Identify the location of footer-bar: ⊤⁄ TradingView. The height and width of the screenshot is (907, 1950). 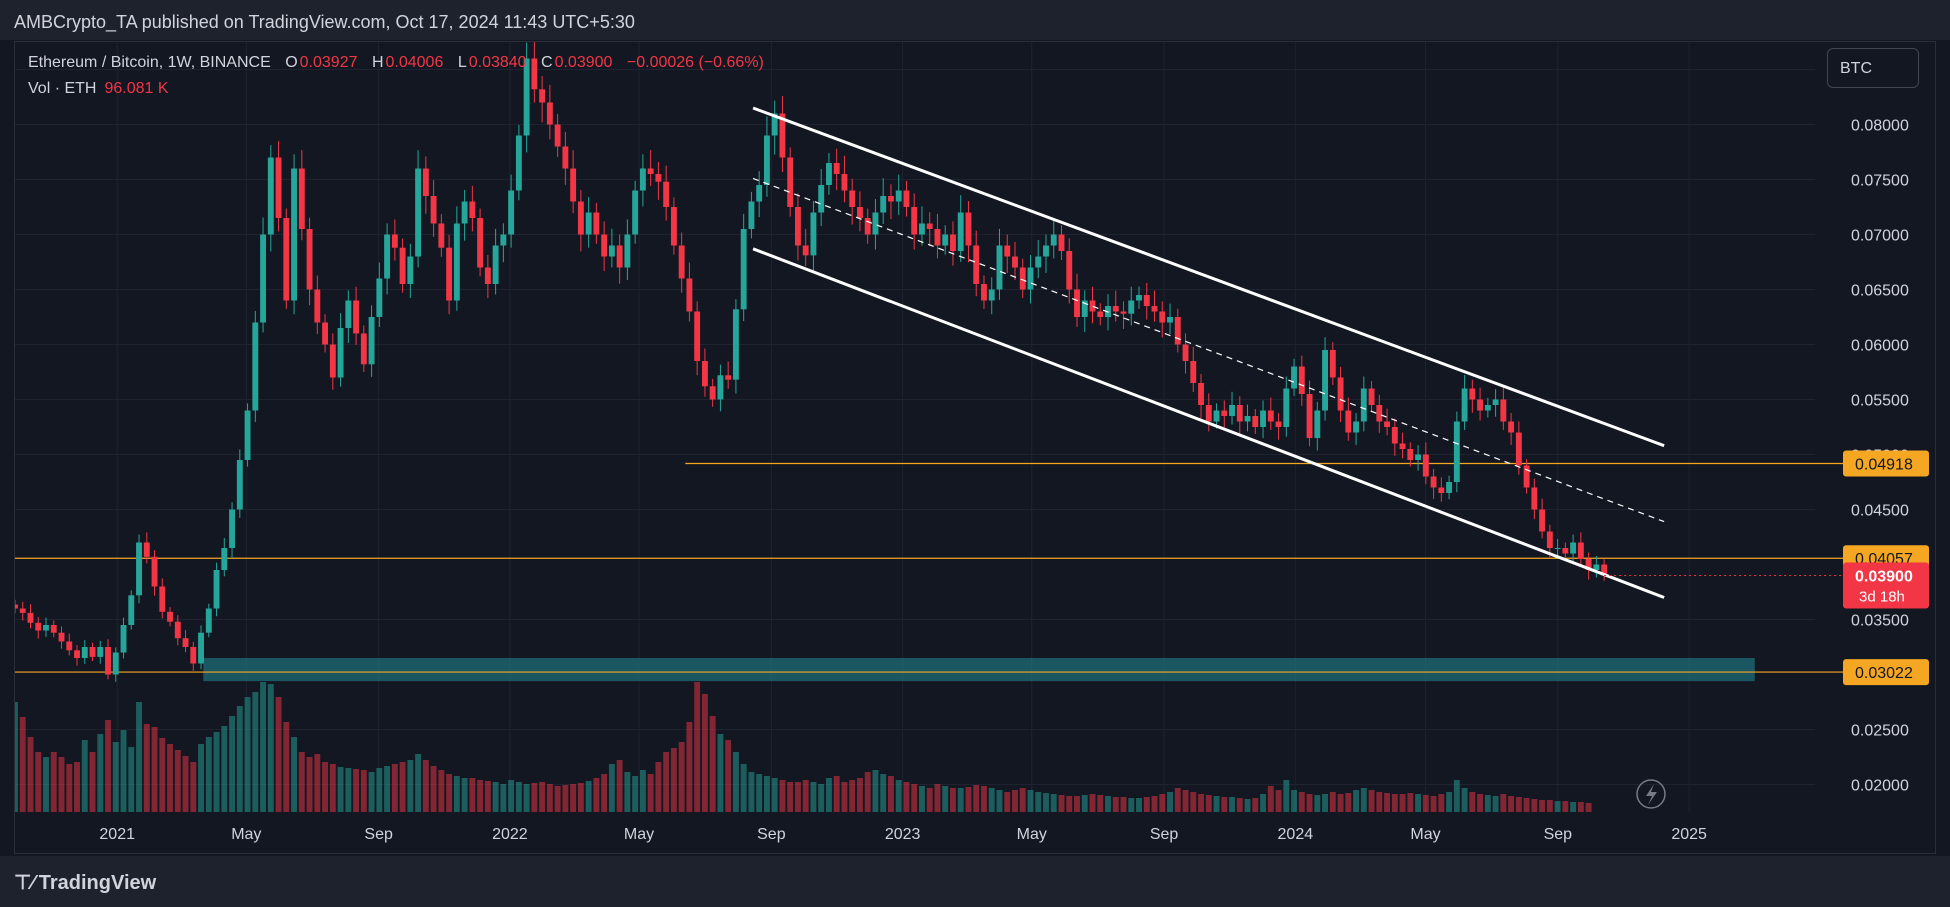
(975, 881).